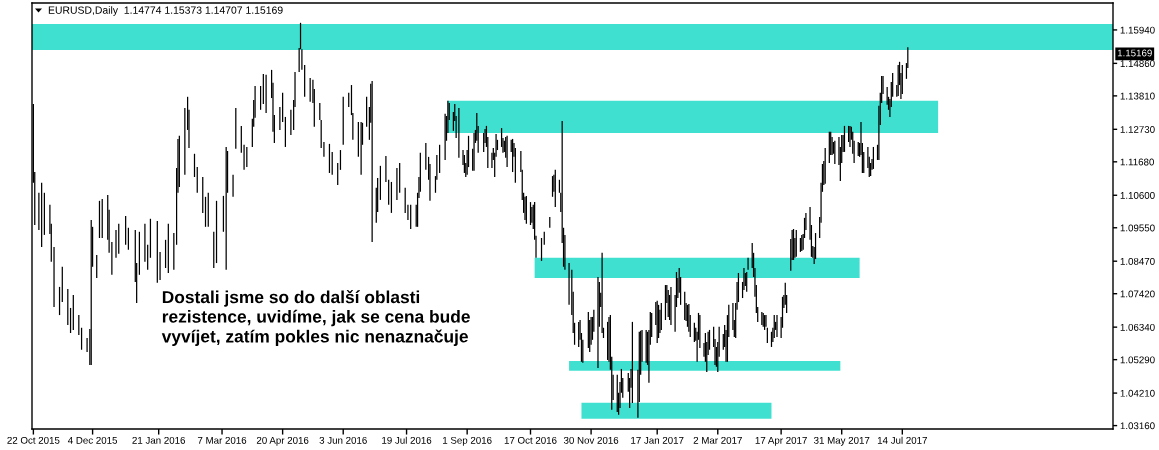 The height and width of the screenshot is (450, 1159). Describe the element at coordinates (1137, 162) in the screenshot. I see `y-tick-label: 1.11680` at that location.